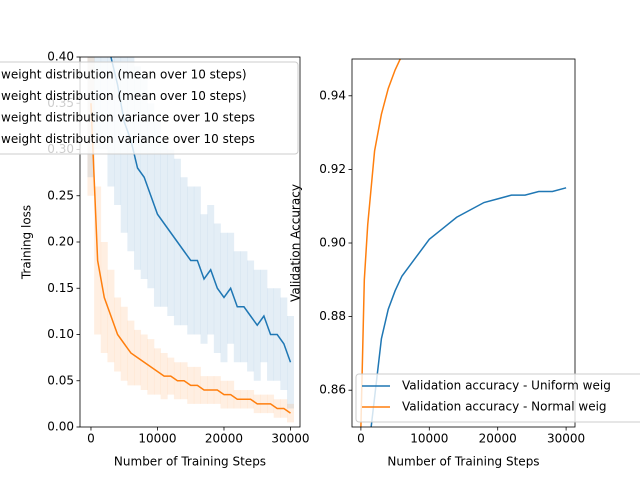 Image resolution: width=640 pixels, height=480 pixels. I want to click on legend-label: Validation accuracy - Uniform weig, so click(506, 386).